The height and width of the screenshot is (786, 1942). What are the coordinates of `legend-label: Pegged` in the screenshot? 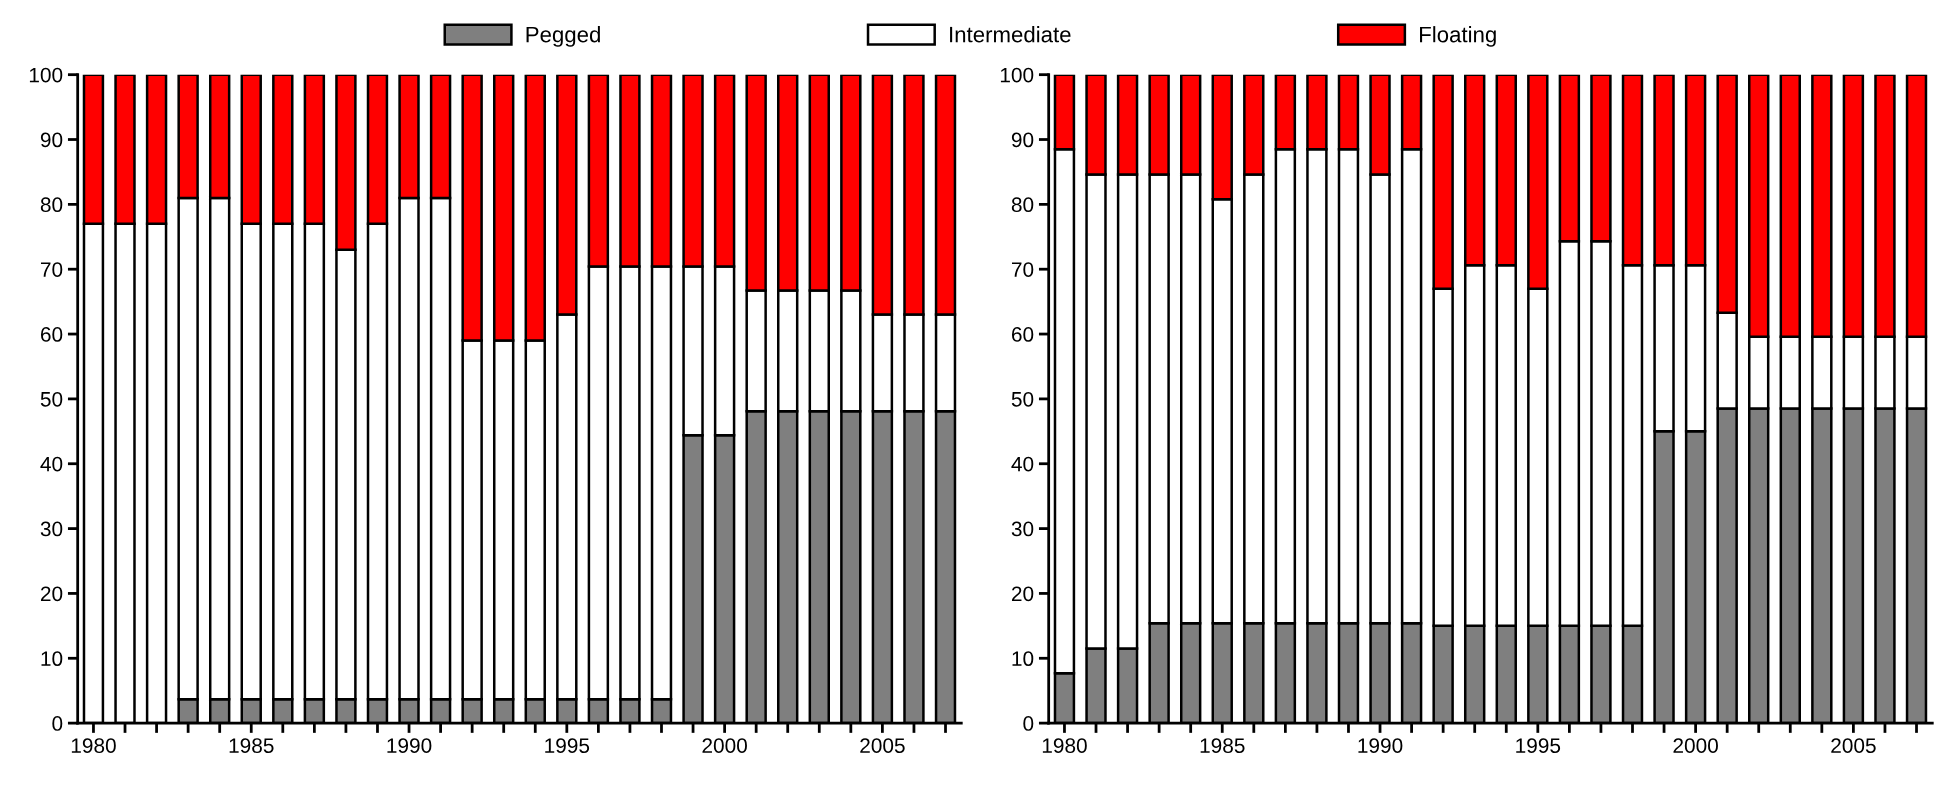 It's located at (563, 36).